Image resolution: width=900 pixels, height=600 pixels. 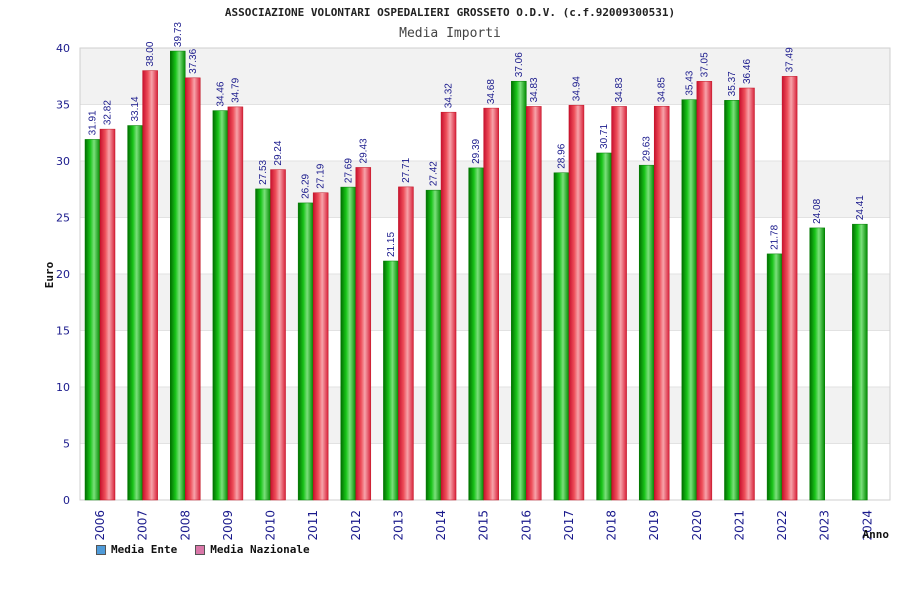 I want to click on y-tick-label: 25, so click(x=63, y=218).